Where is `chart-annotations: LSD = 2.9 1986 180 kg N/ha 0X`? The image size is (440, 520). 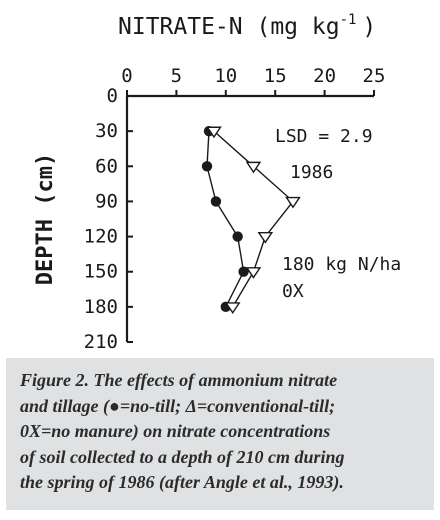 chart-annotations: LSD = 2.9 1986 180 kg N/ha 0X is located at coordinates (338, 214).